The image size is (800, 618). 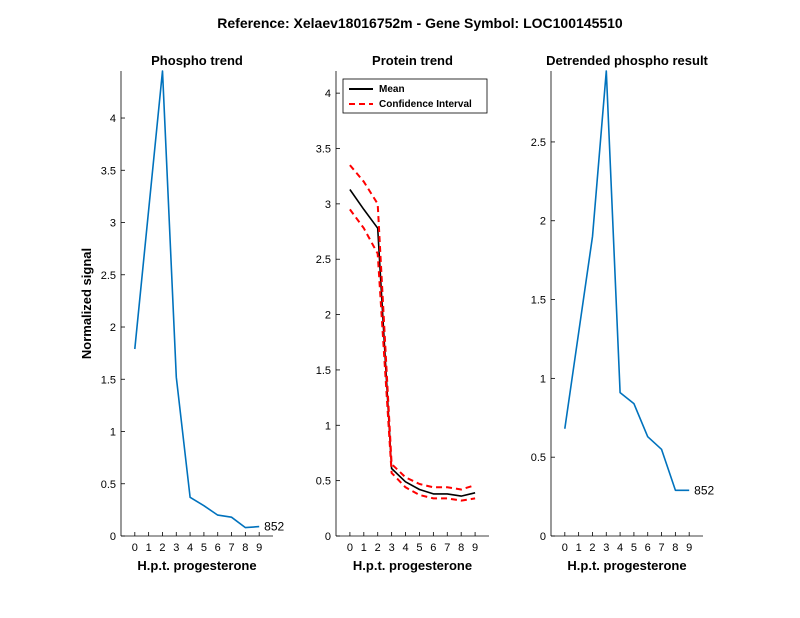 I want to click on panel-title: Protein trend, so click(x=412, y=60).